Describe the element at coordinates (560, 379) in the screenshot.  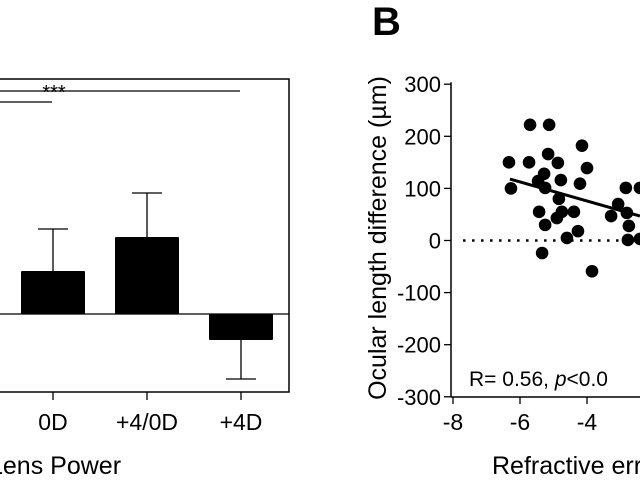
I see `p-symbol: p` at that location.